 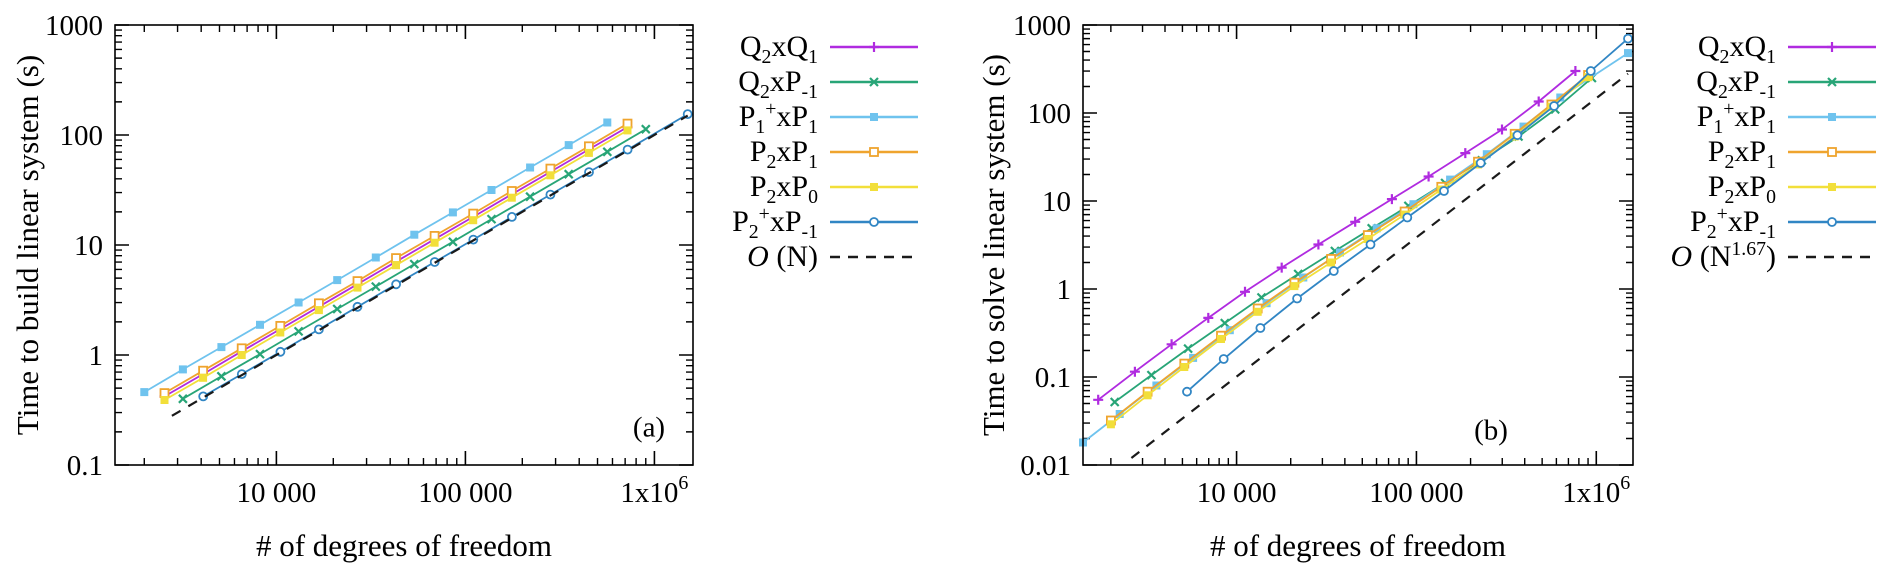 I want to click on legend-item-Q2xP-1: Q2xP-1, so click(x=759, y=83).